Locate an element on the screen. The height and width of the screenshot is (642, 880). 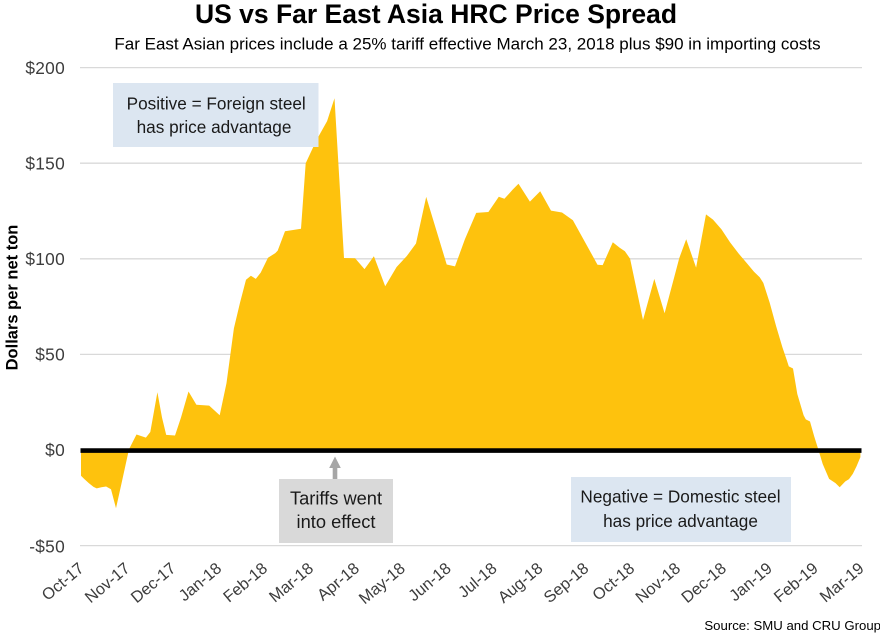
svg-text: into effect is located at coordinates (336, 521).